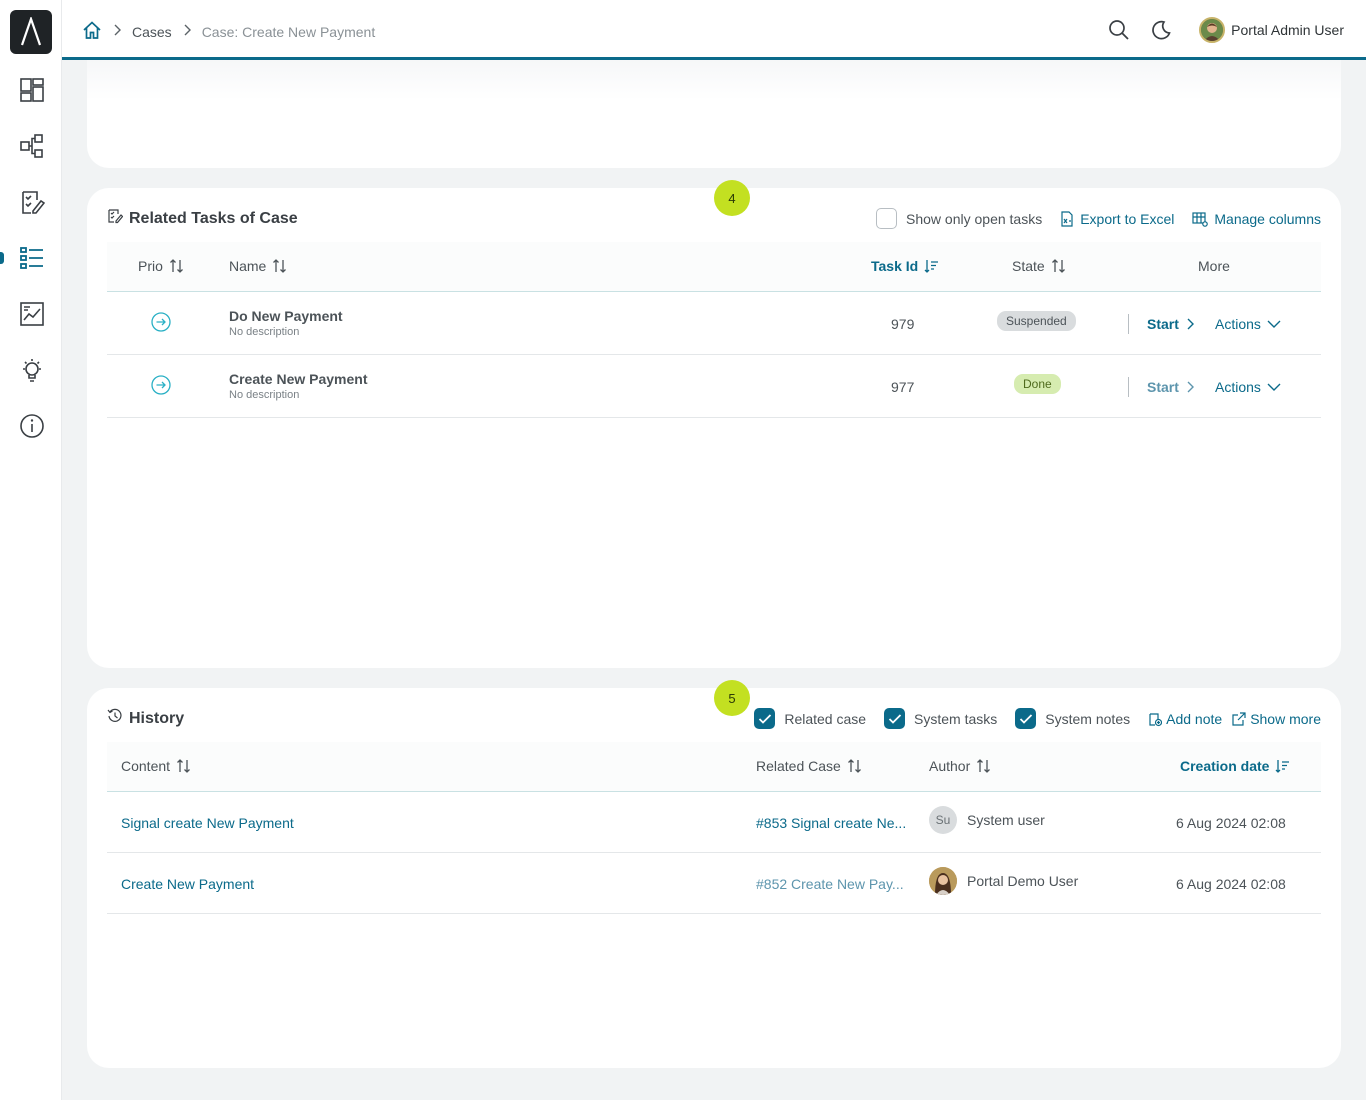 The image size is (1366, 1100). What do you see at coordinates (1287, 30) in the screenshot?
I see `user-name: Portal Admin User` at bounding box center [1287, 30].